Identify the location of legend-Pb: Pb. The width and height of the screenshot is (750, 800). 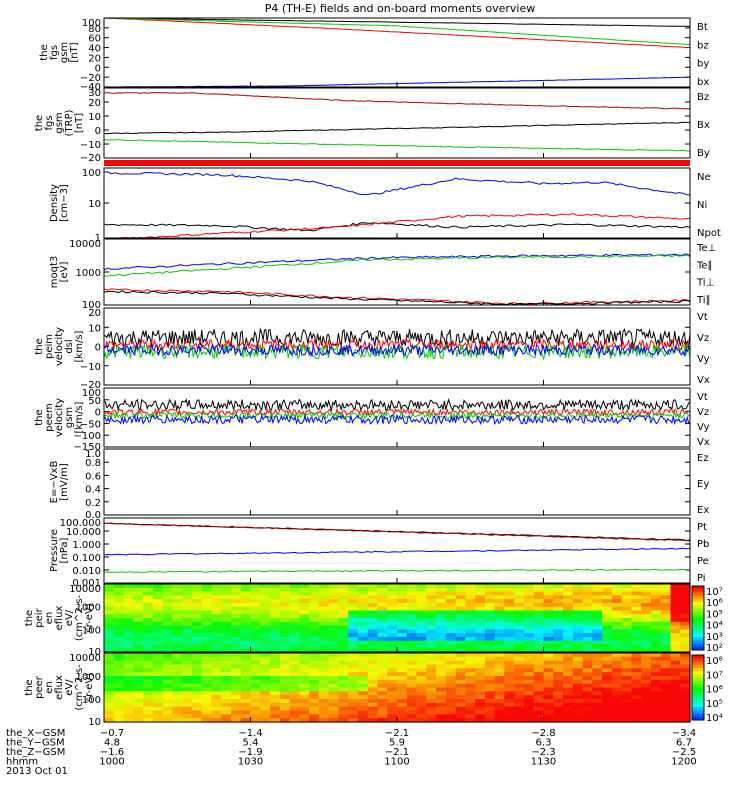
(703, 544).